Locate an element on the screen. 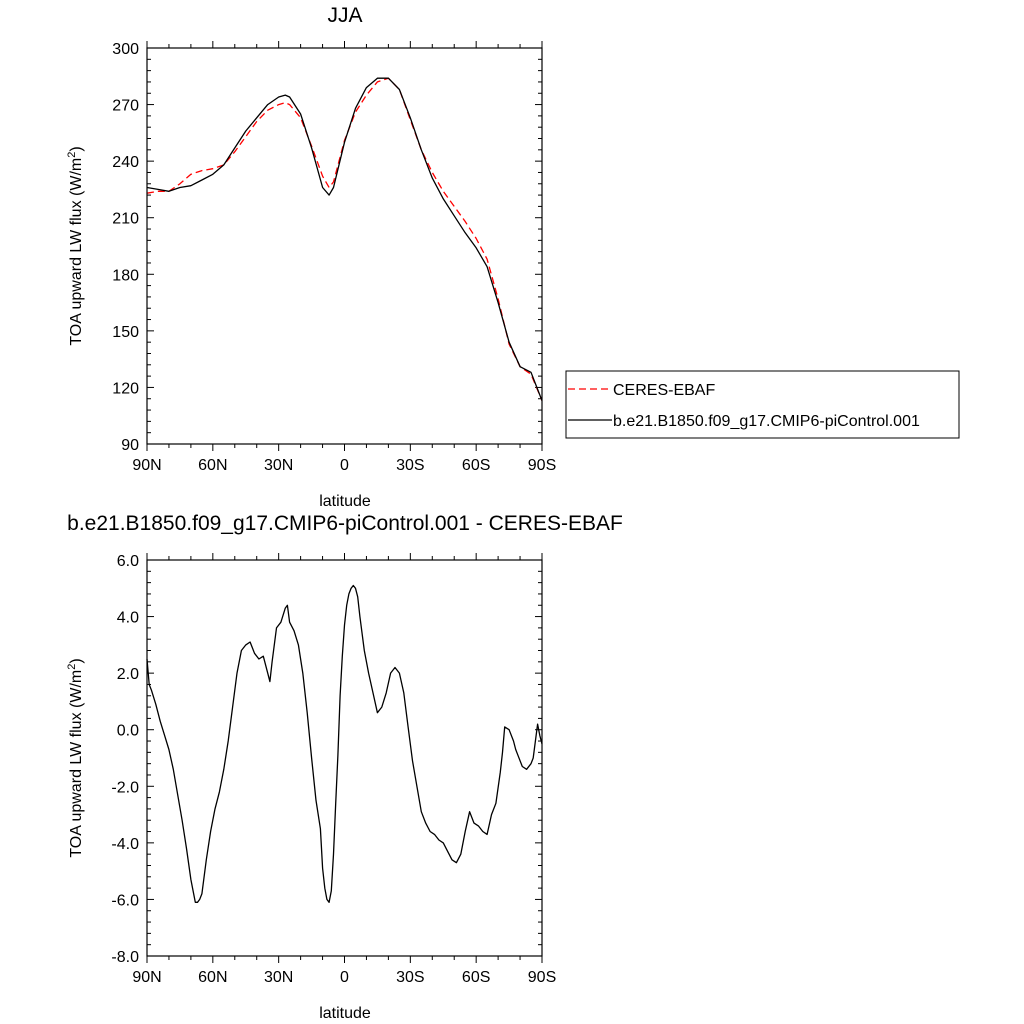 This screenshot has height=1024, width=1024. y-tick-labels: -8.0 -6.0 -4.0 -2.0 0.0 2.0 4.0 6.0 is located at coordinates (125, 759).